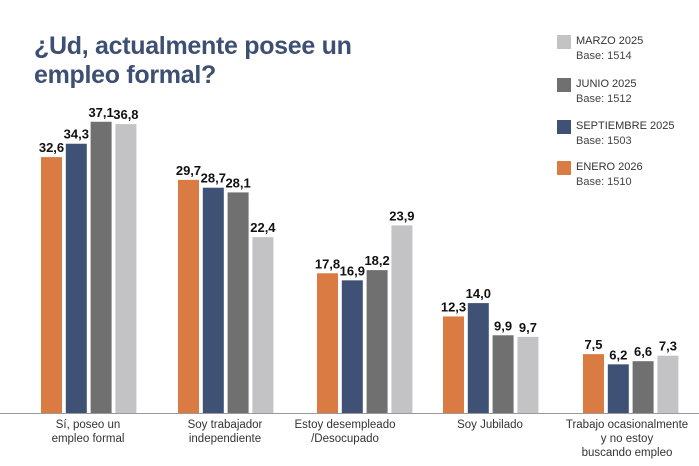 The image size is (699, 466). I want to click on data-label: 6,2, so click(618, 354).